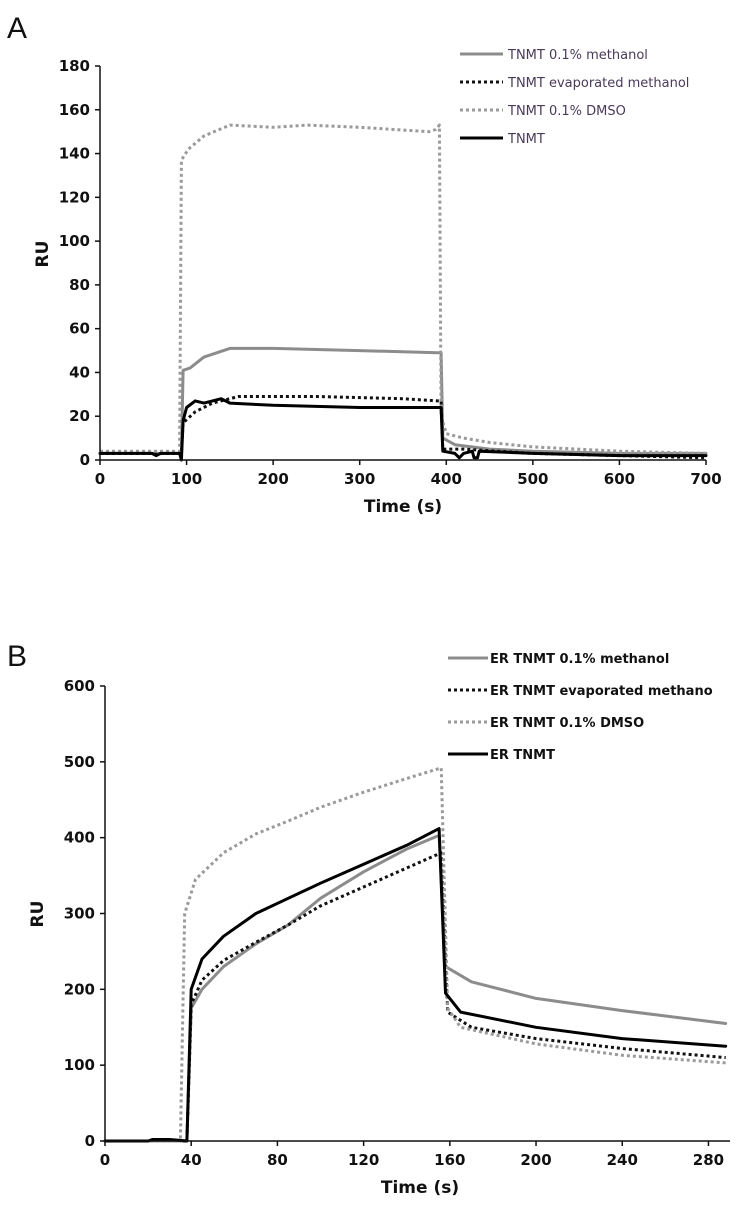 The height and width of the screenshot is (1207, 741). I want to click on y-axis-ticks: 0 20 40 60 80 100 120 140 160 180, so click(79, 263).